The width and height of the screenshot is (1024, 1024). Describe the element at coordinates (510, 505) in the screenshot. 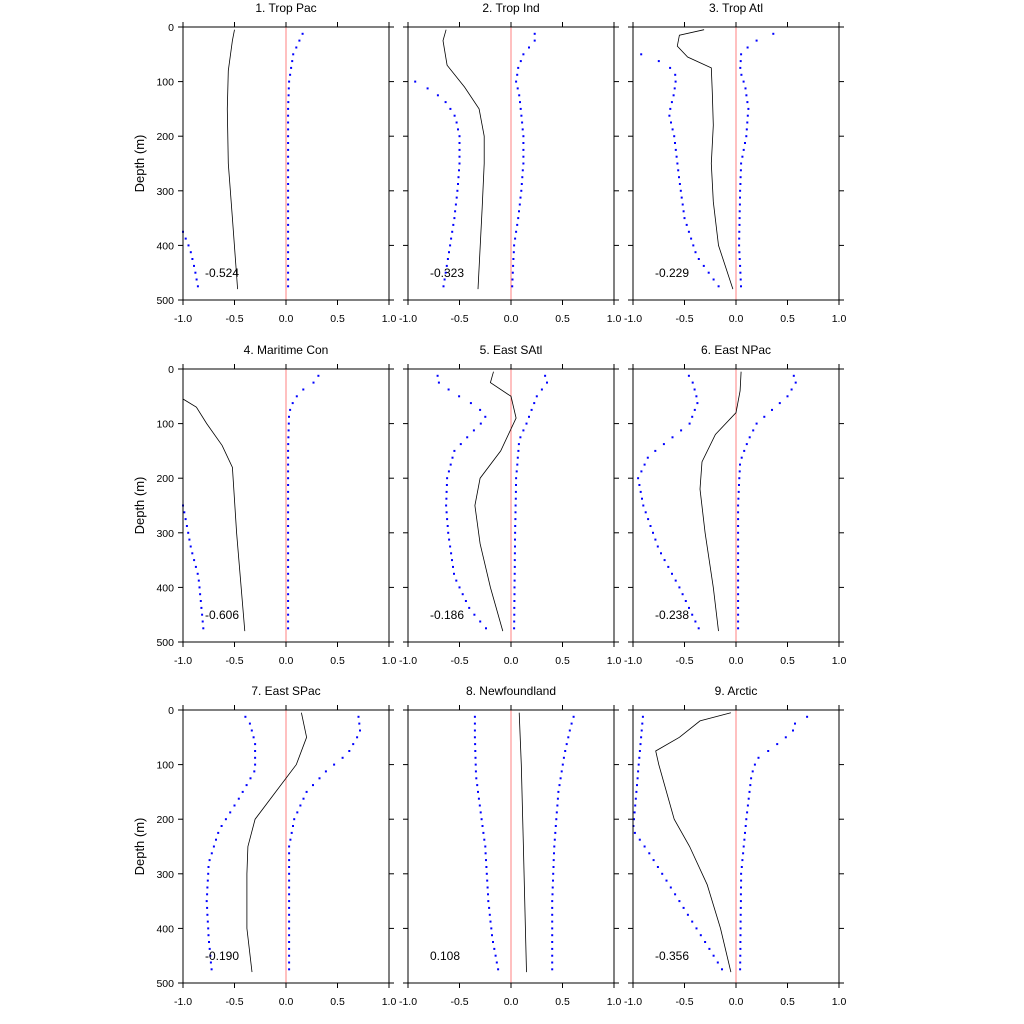

I see `panel-5: -1.0 -0.5 0.0 0.5 1.0 5. East SAtl -0.186` at that location.